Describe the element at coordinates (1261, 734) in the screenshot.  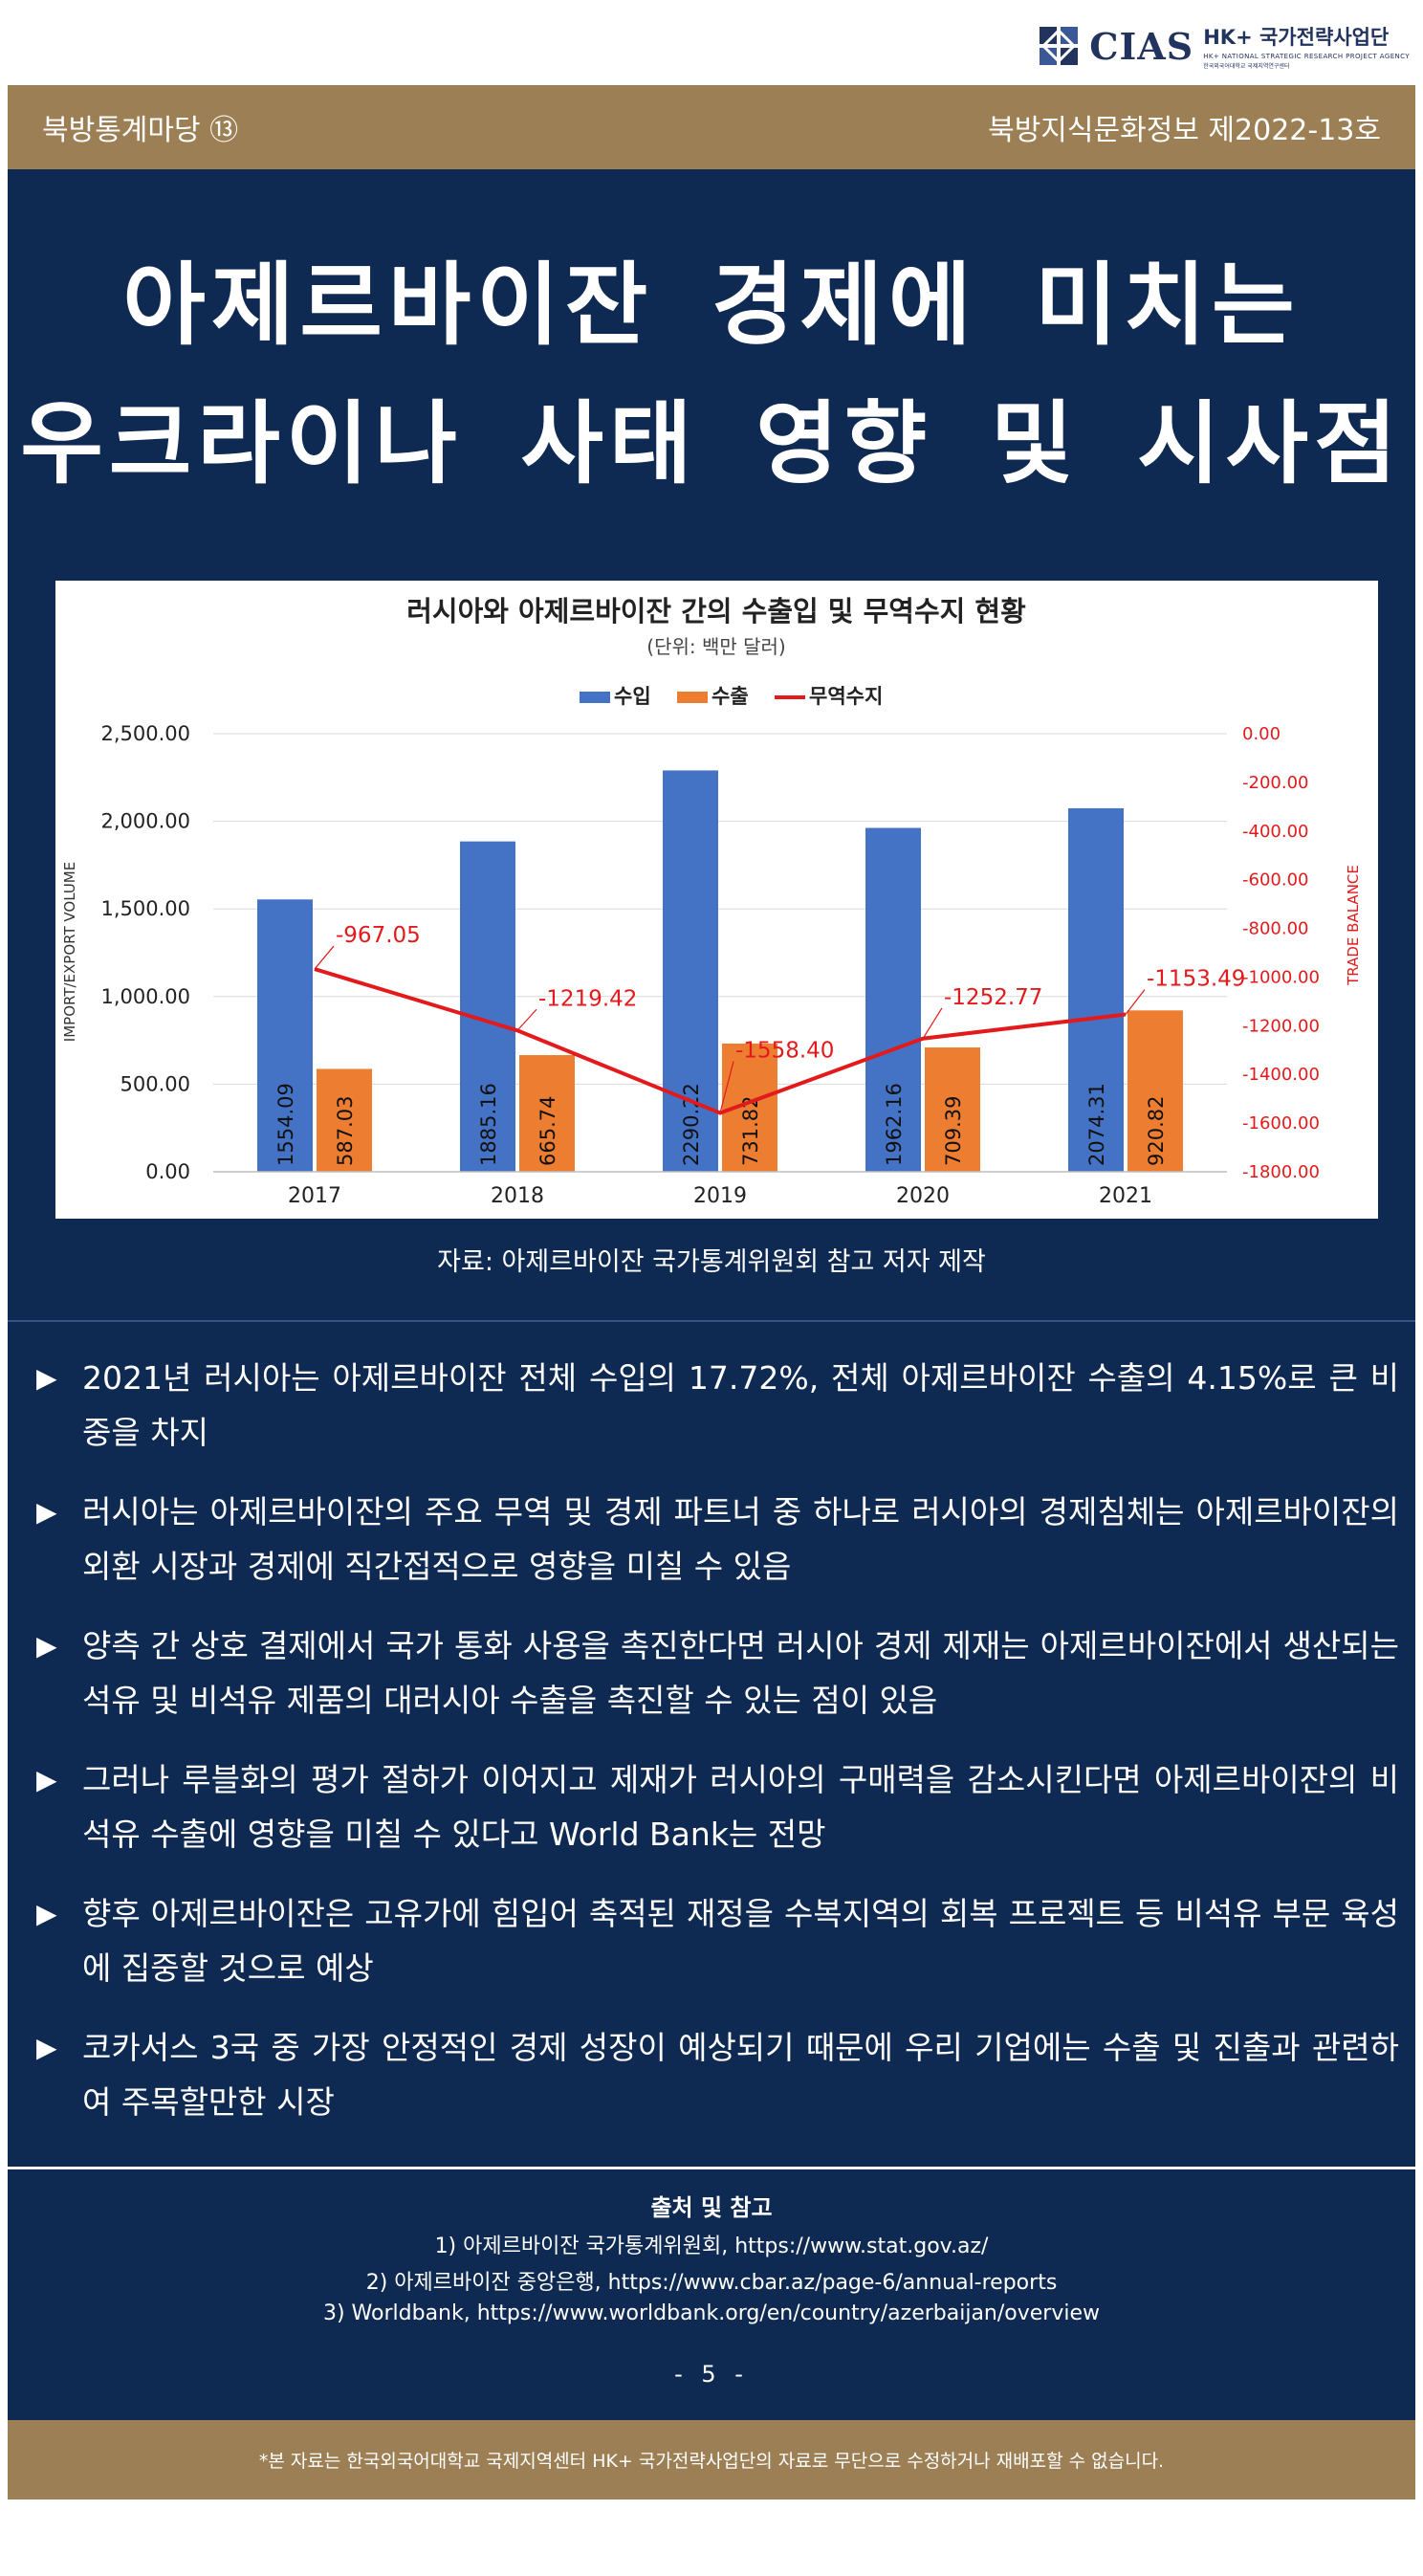
I see `y2-tick-label: 0.00` at that location.